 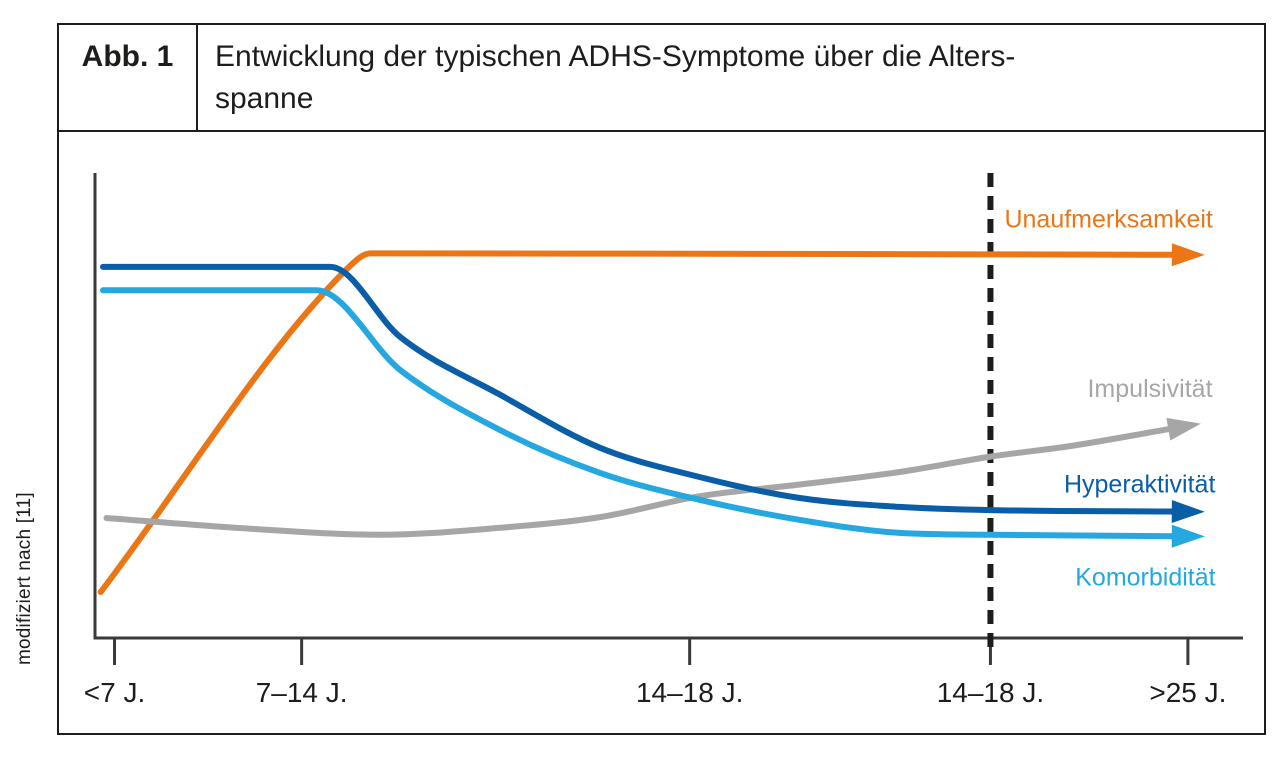 What do you see at coordinates (128, 77) in the screenshot?
I see `figure-label: Abb. 1` at bounding box center [128, 77].